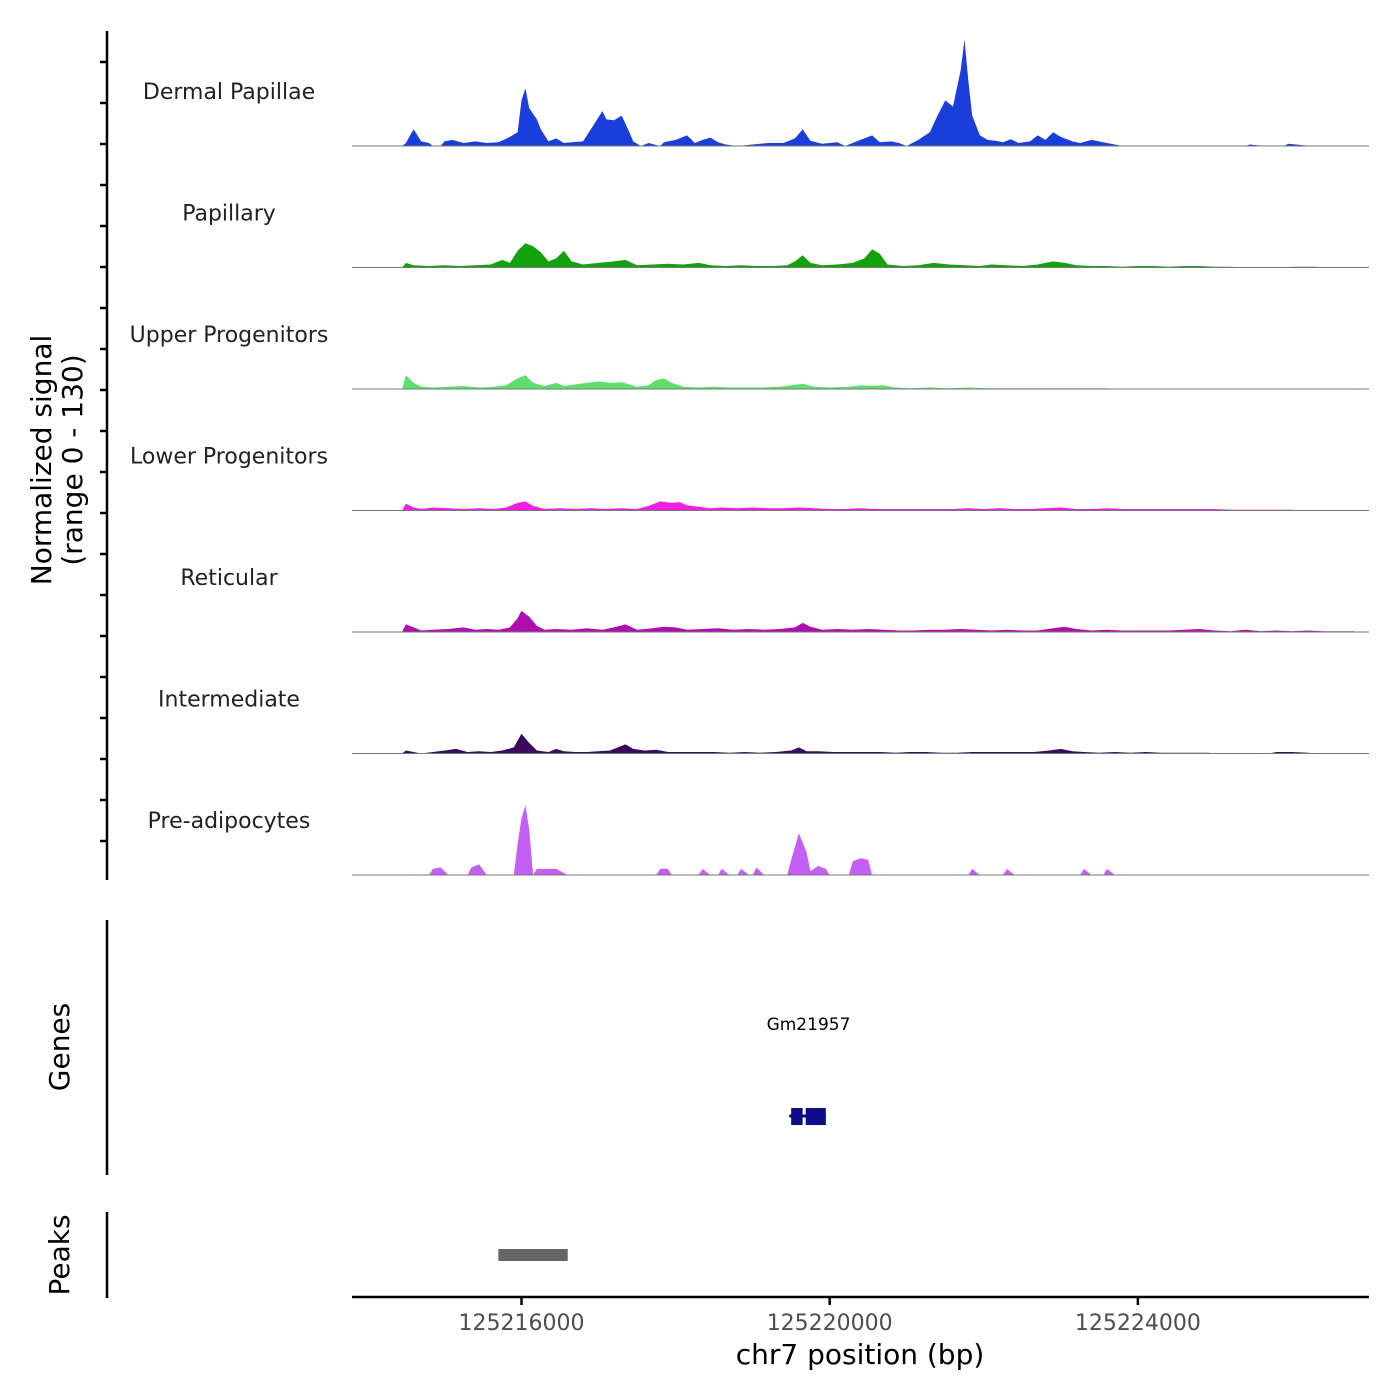  What do you see at coordinates (763, 721) in the screenshot?
I see `signal-track: Intermediate` at bounding box center [763, 721].